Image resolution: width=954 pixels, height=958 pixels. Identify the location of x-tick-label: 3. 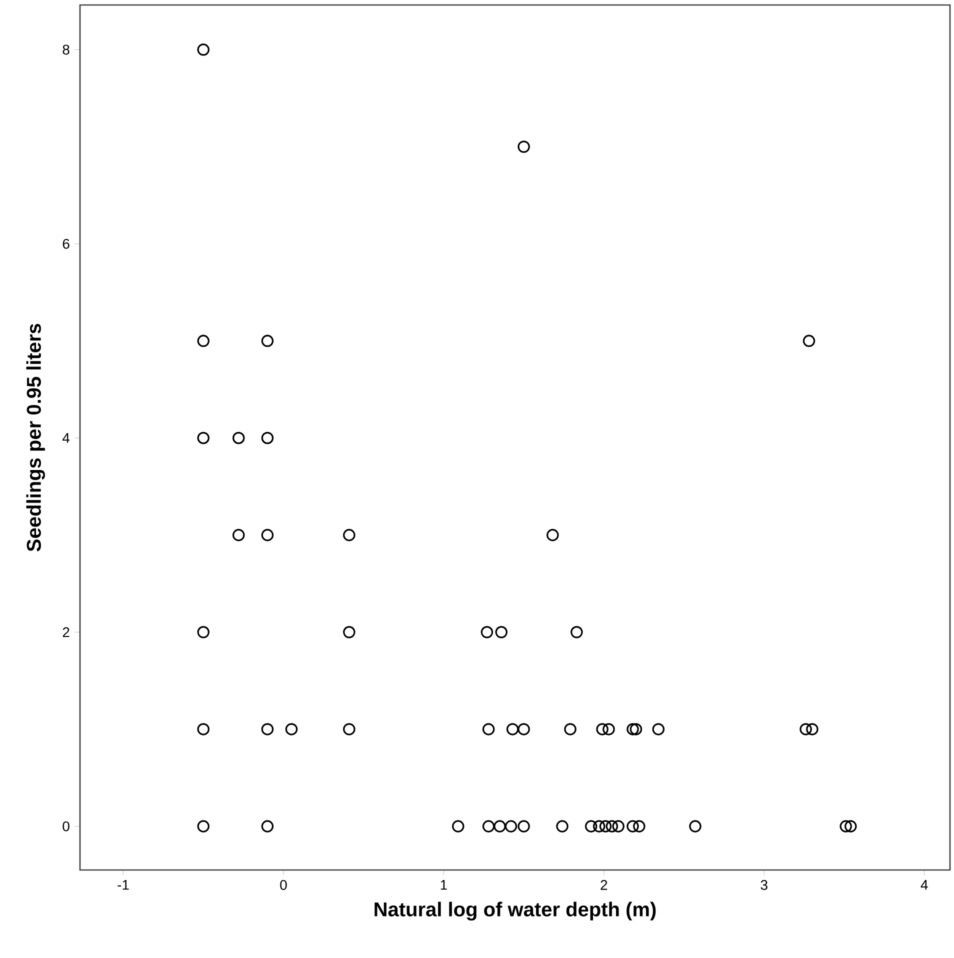
(764, 885).